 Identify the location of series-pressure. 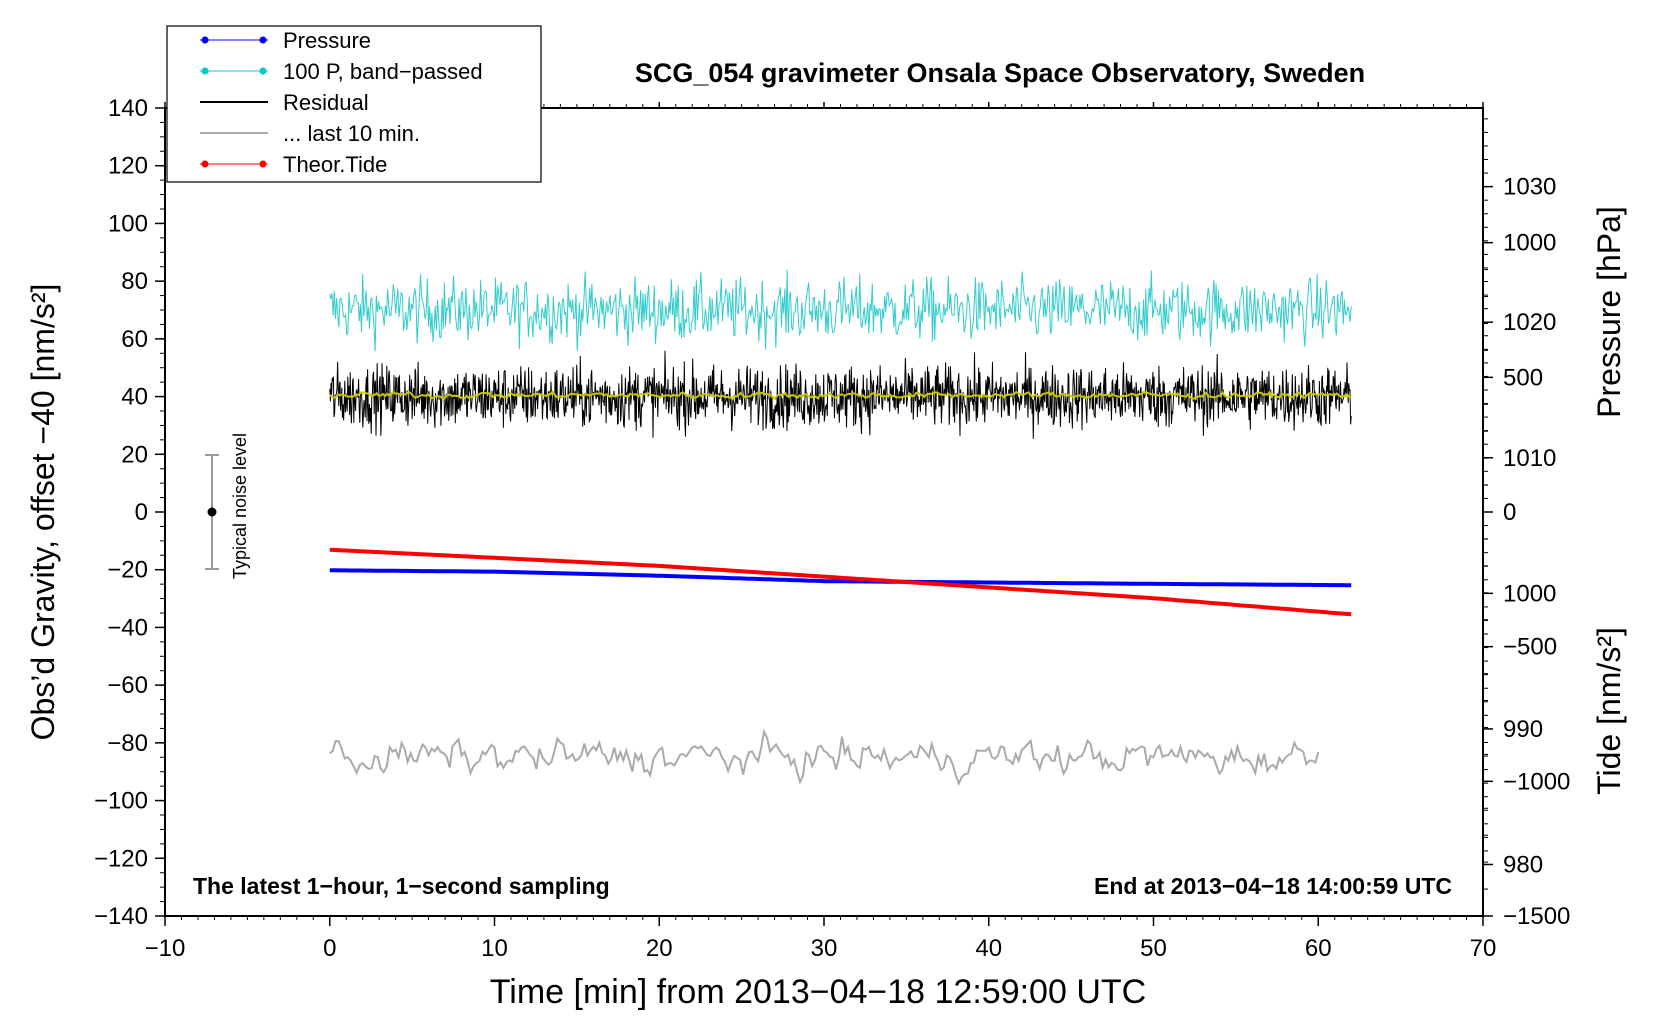
(840, 578).